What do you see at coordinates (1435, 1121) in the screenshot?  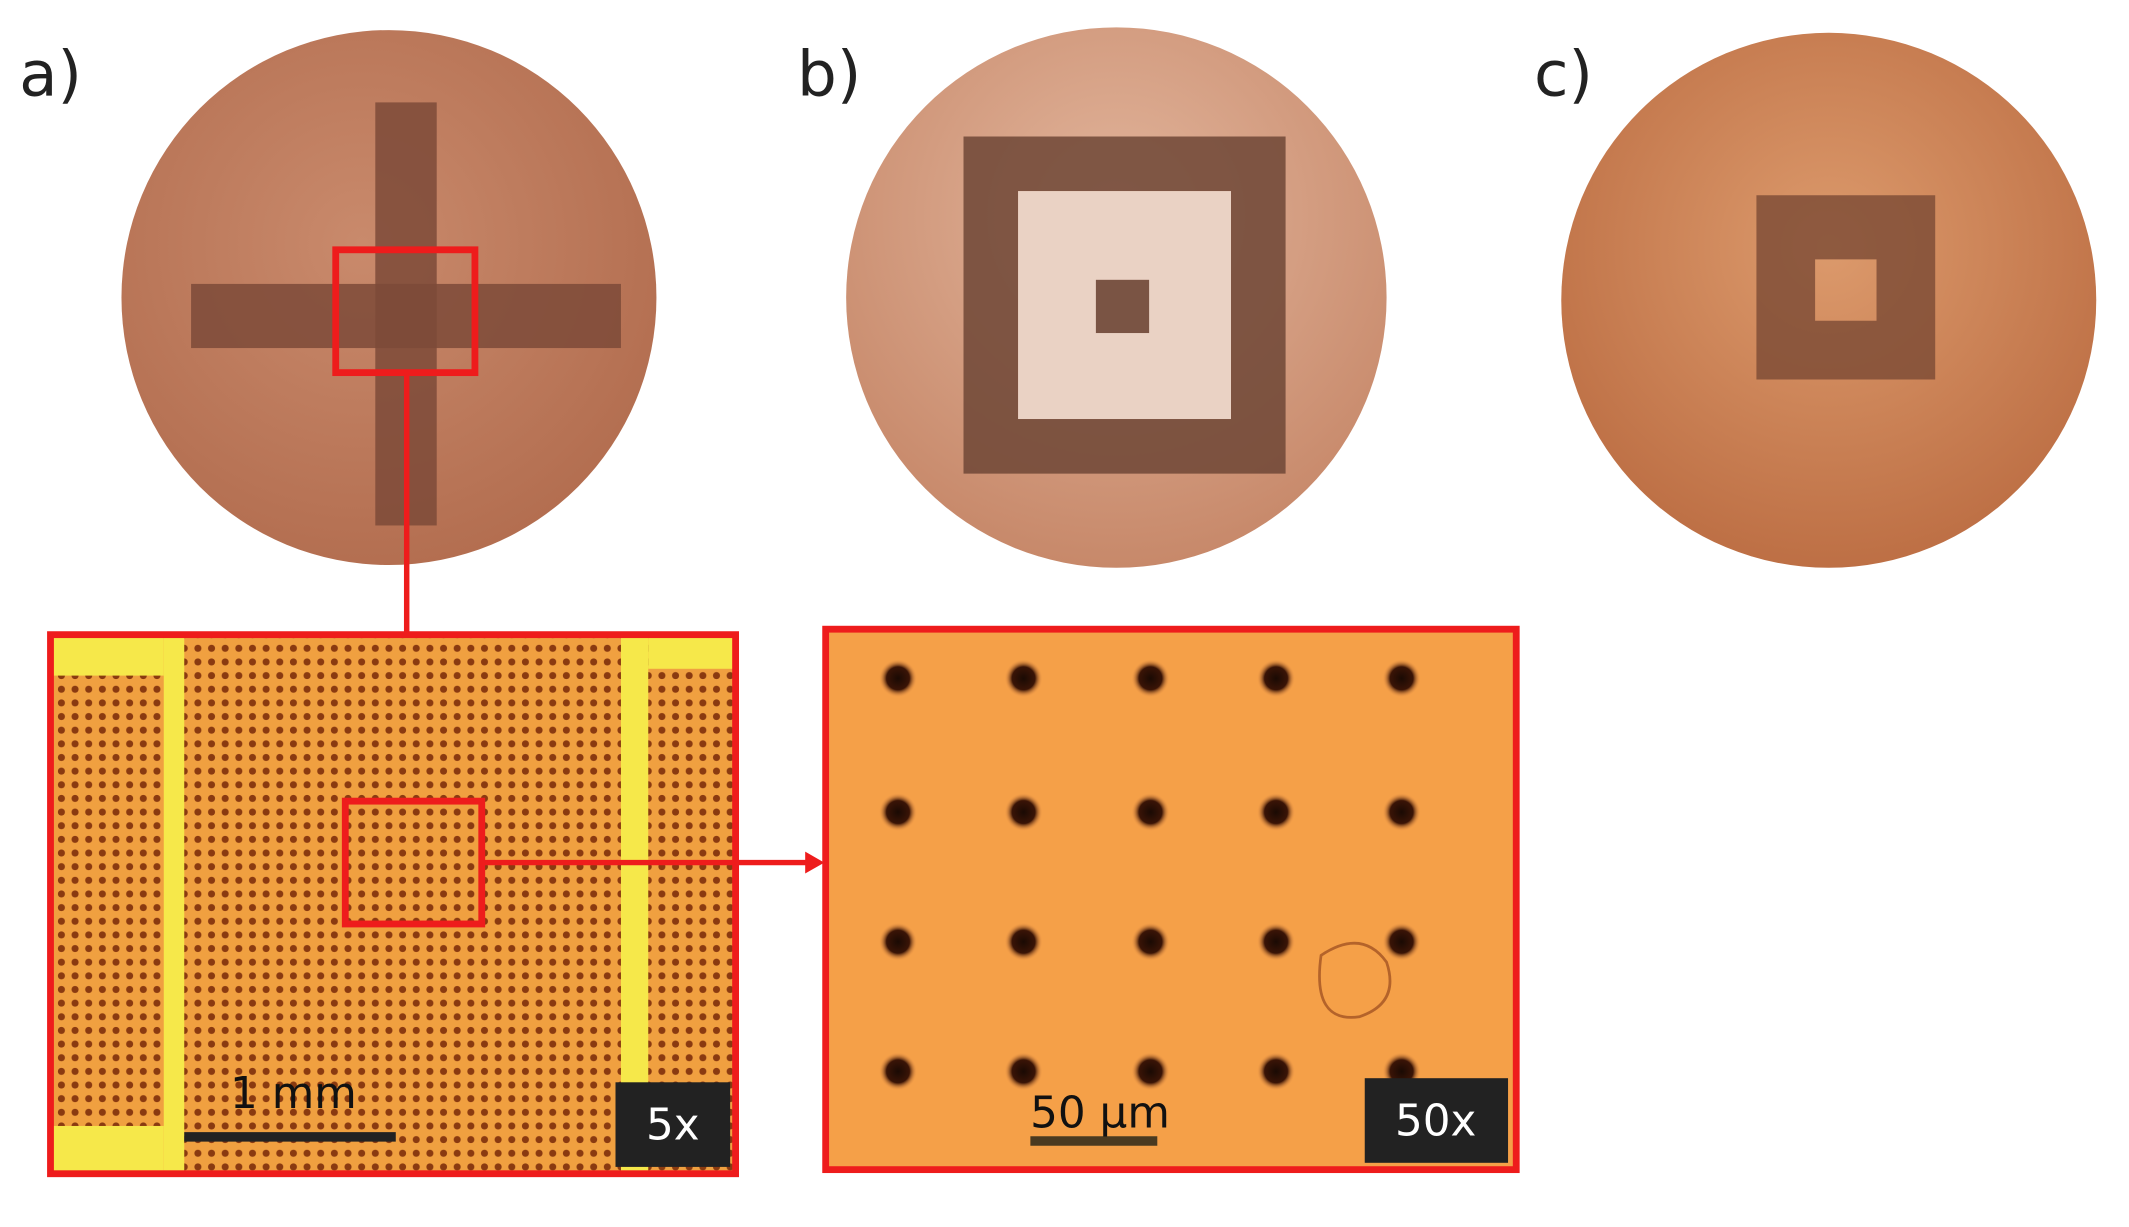 I see `magnification: 50x` at bounding box center [1435, 1121].